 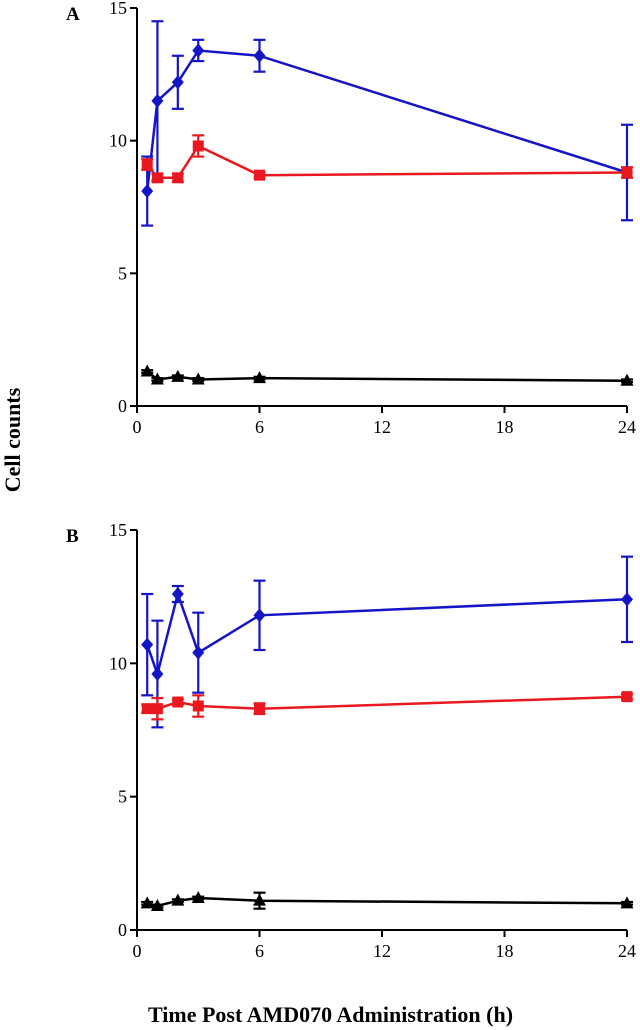 I want to click on series-line-red, so click(x=387, y=702).